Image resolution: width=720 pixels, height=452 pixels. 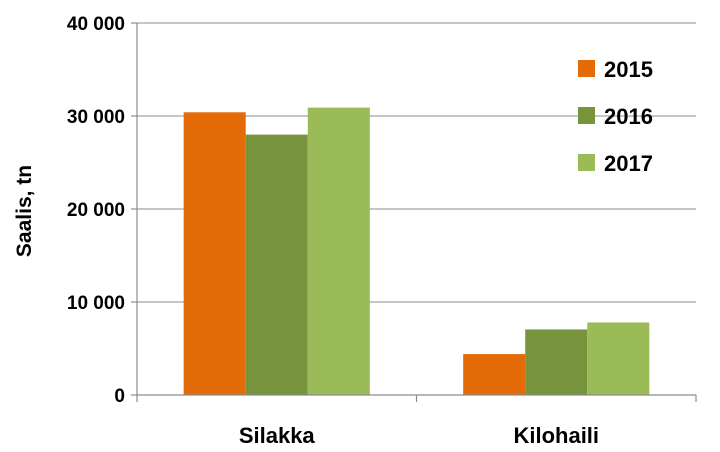 I want to click on y-tick-labels: 0 10 000 20 000 30 000 40 000, so click(x=96, y=210).